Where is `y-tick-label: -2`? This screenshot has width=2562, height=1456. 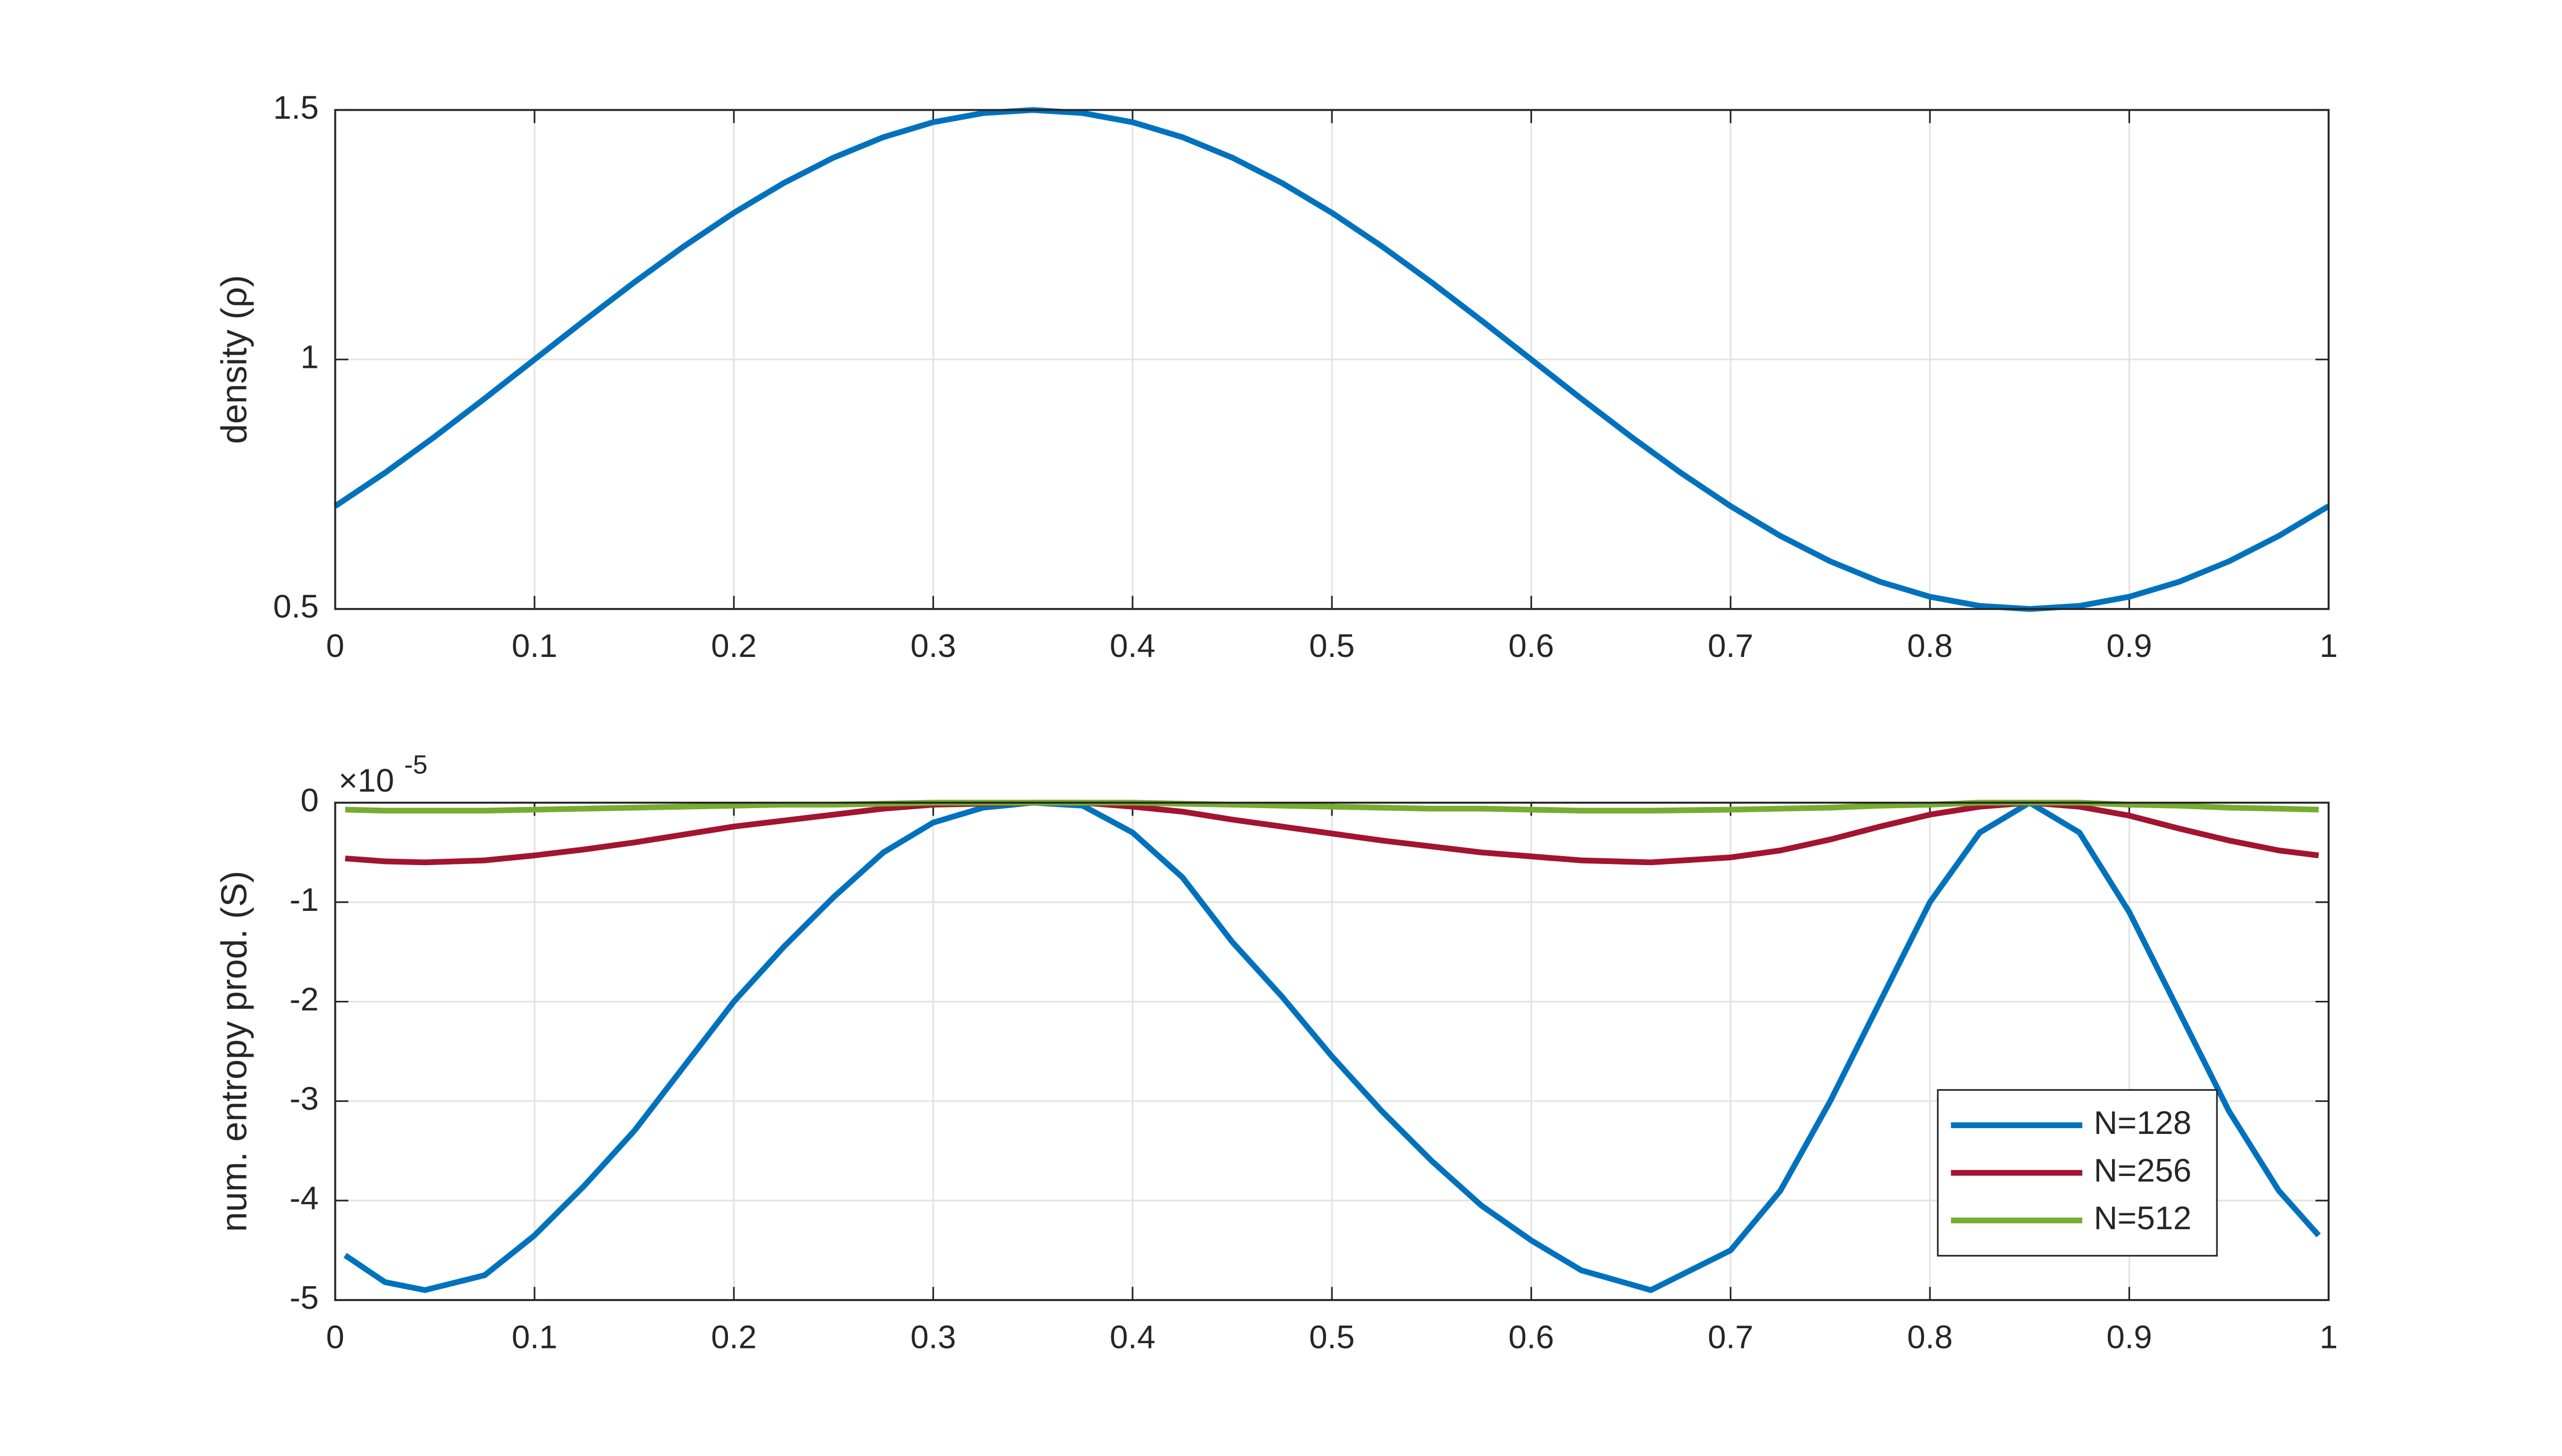
y-tick-label: -2 is located at coordinates (304, 999).